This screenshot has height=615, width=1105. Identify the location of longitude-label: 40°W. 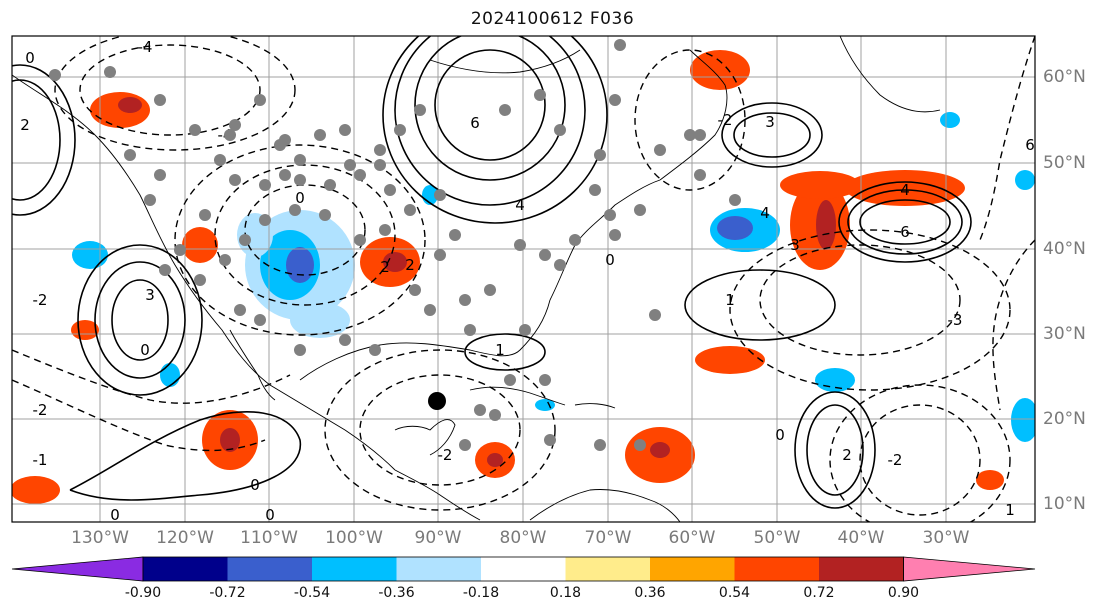
(861, 538).